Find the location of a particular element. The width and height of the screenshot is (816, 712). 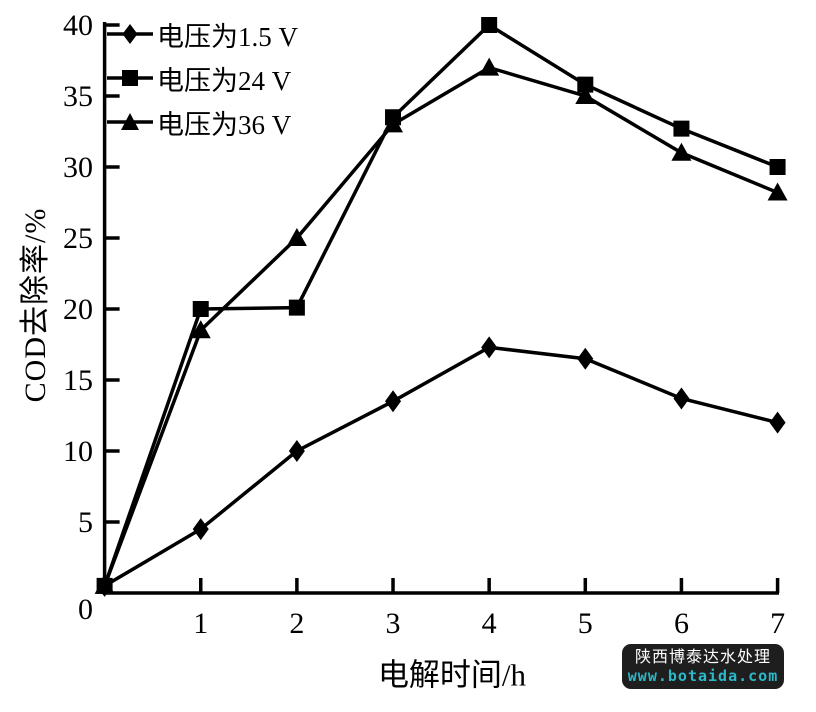

legend-label: 电压为24 V is located at coordinates (224, 80).